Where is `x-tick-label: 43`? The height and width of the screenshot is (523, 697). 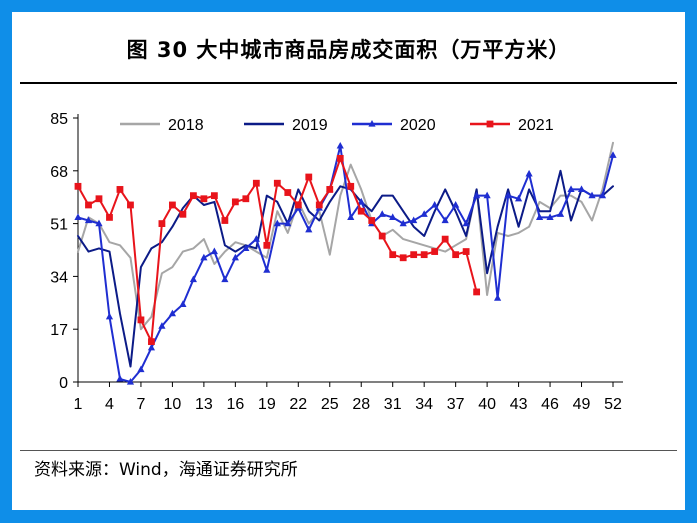
x-tick-label: 43 is located at coordinates (519, 404).